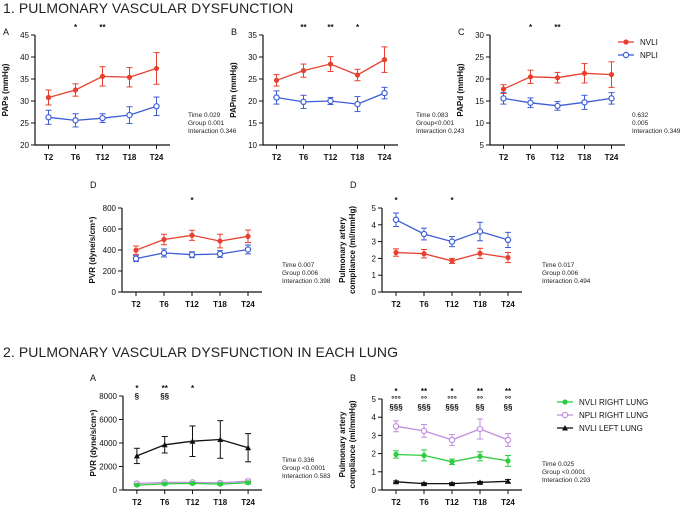  Describe the element at coordinates (298, 265) in the screenshot. I see `stats-text: Time 0.007` at that location.